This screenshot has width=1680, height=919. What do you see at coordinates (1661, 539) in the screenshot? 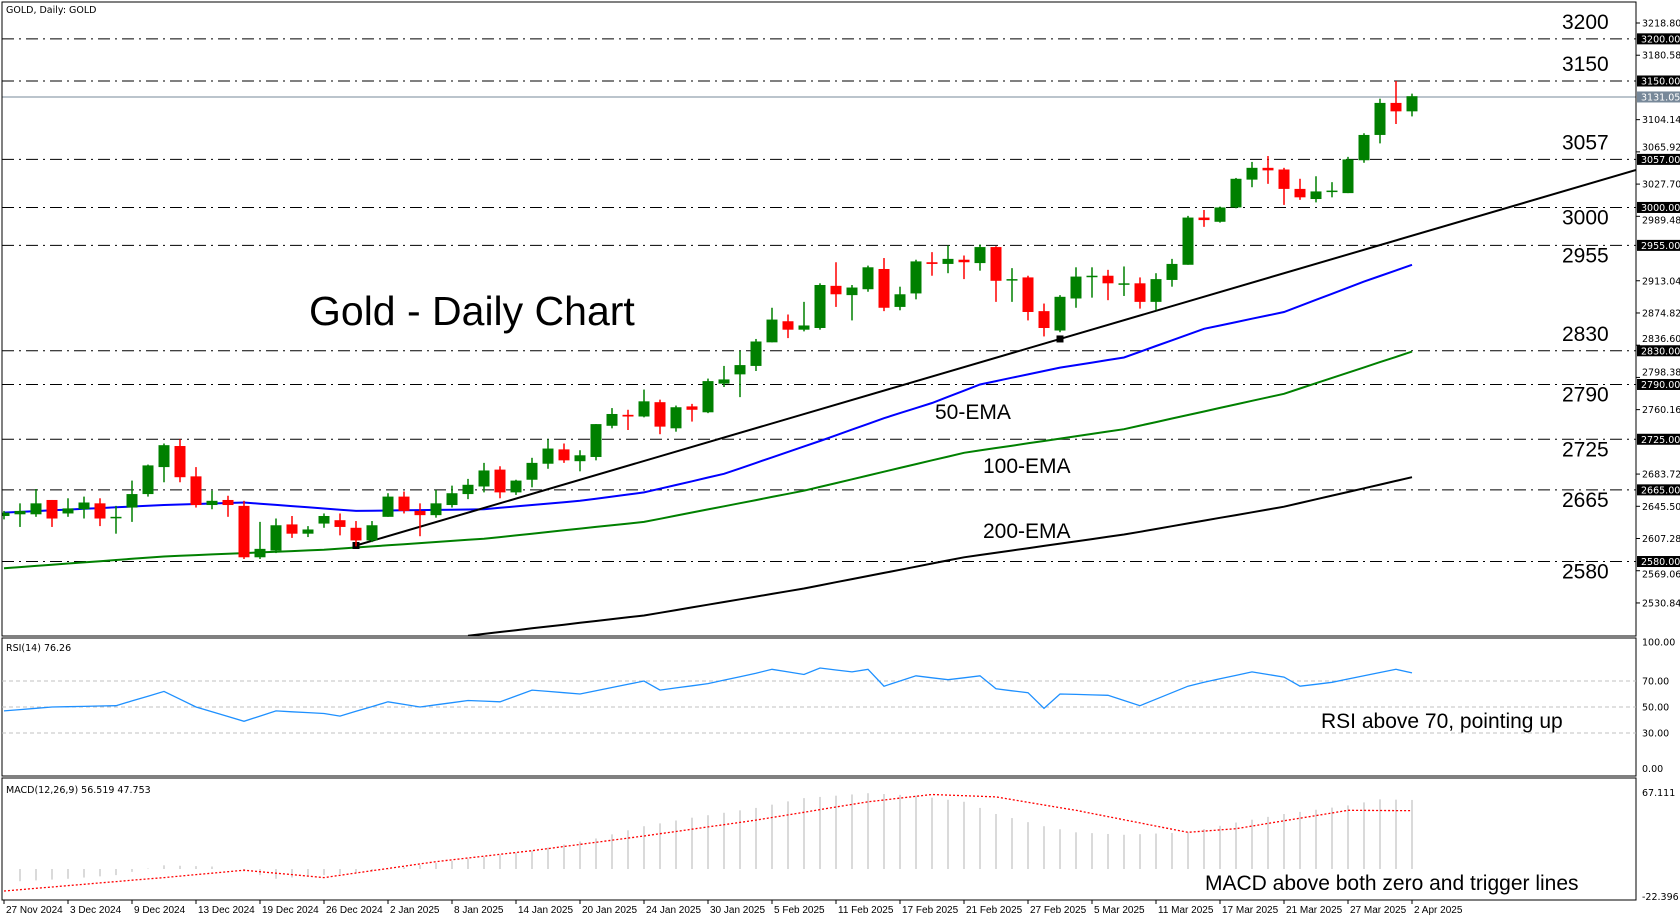
I see `price-tick-label: 2607.28` at bounding box center [1661, 539].